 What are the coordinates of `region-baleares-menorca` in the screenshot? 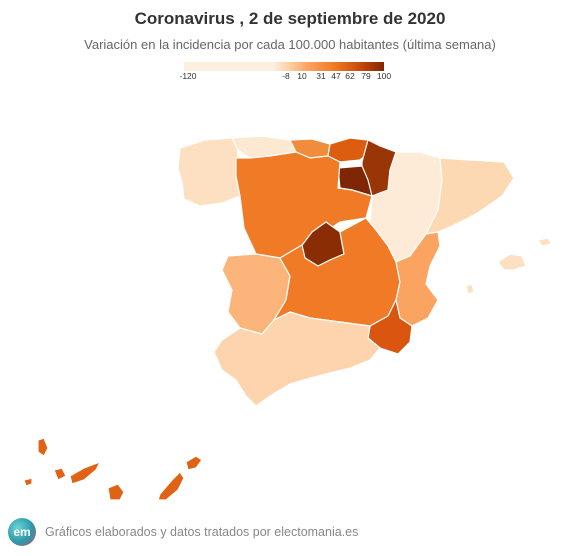 It's located at (545, 242).